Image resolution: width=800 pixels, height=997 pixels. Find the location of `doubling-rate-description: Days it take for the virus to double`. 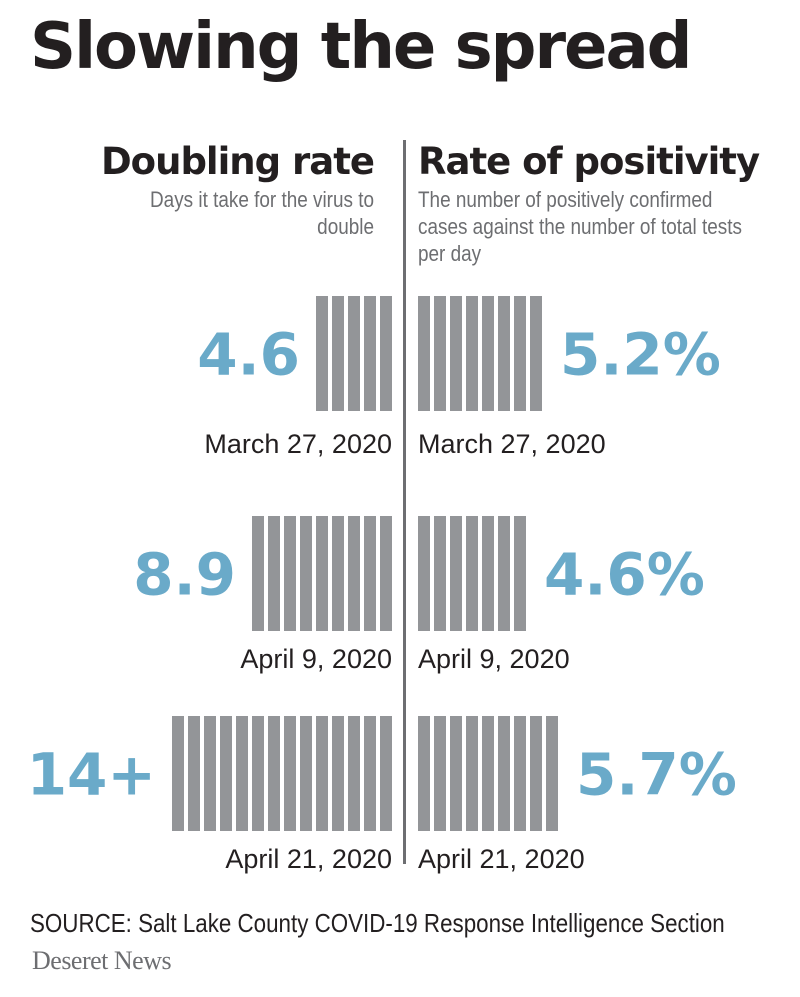

doubling-rate-description: Days it take for the virus to double is located at coordinates (262, 213).